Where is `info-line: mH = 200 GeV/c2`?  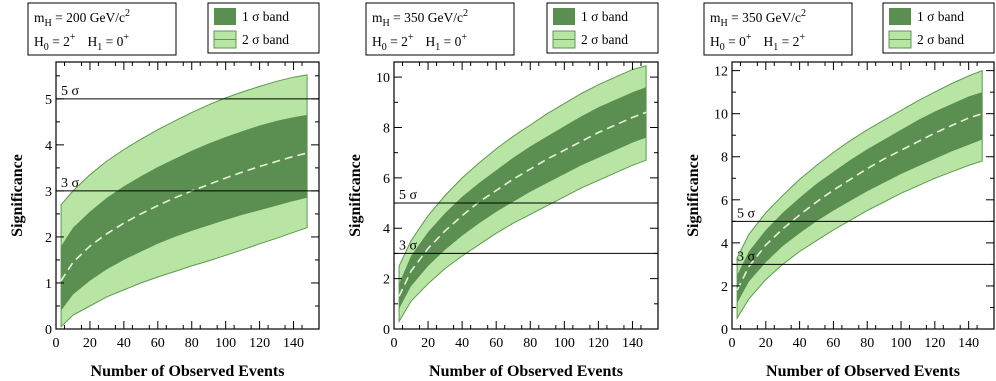
info-line: mH = 200 GeV/c2 is located at coordinates (82, 18).